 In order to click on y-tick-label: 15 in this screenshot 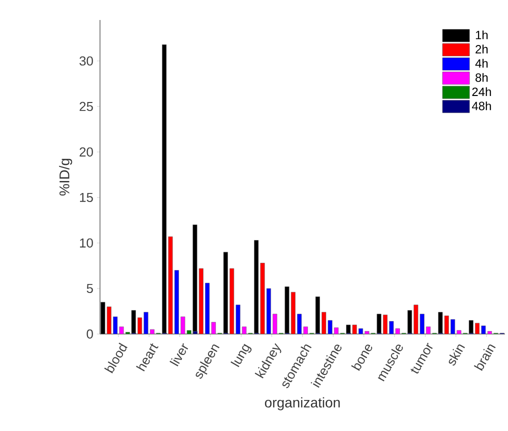, I will do `click(86, 197)`.